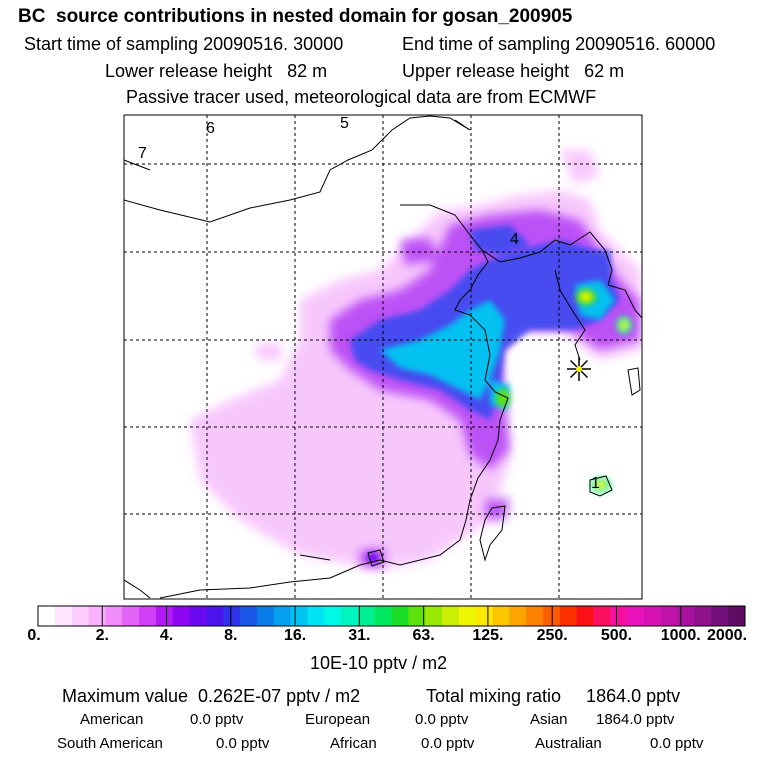 This screenshot has height=768, width=768. Describe the element at coordinates (34, 635) in the screenshot. I see `colorbar-tick-label: 0.` at that location.